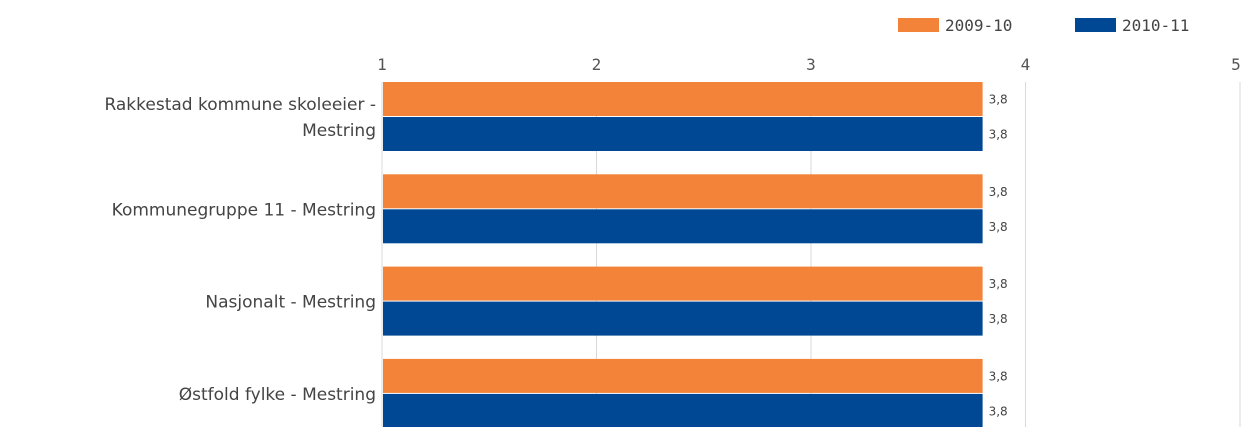  I want to click on legend: 2009-10 2010-11, so click(1043, 25).